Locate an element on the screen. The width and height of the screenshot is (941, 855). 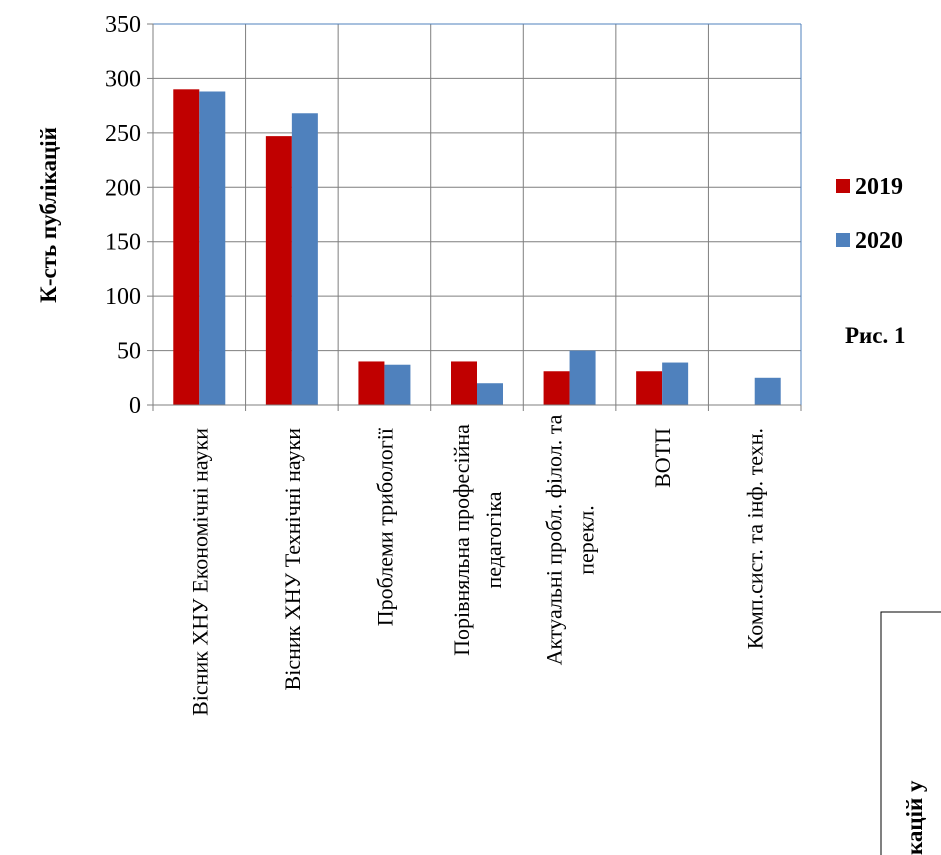
legend-swatch-2020 is located at coordinates (843, 240).